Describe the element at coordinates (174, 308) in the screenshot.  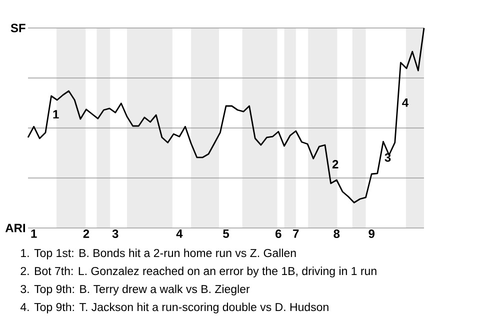
I see `text: 4. Top 9th: T. Jackson hit a run-scoring double vs D. Hudson` at that location.